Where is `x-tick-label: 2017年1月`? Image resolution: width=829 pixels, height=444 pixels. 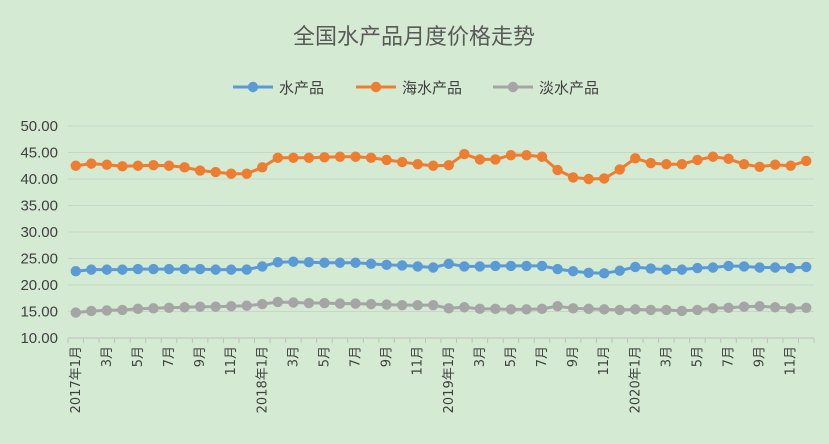
x-tick-label: 2017年1月 is located at coordinates (76, 379).